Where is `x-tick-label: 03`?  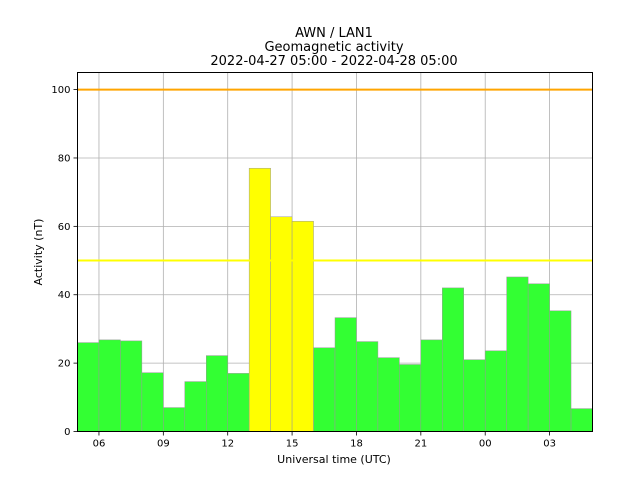
x-tick-label: 03 is located at coordinates (549, 444).